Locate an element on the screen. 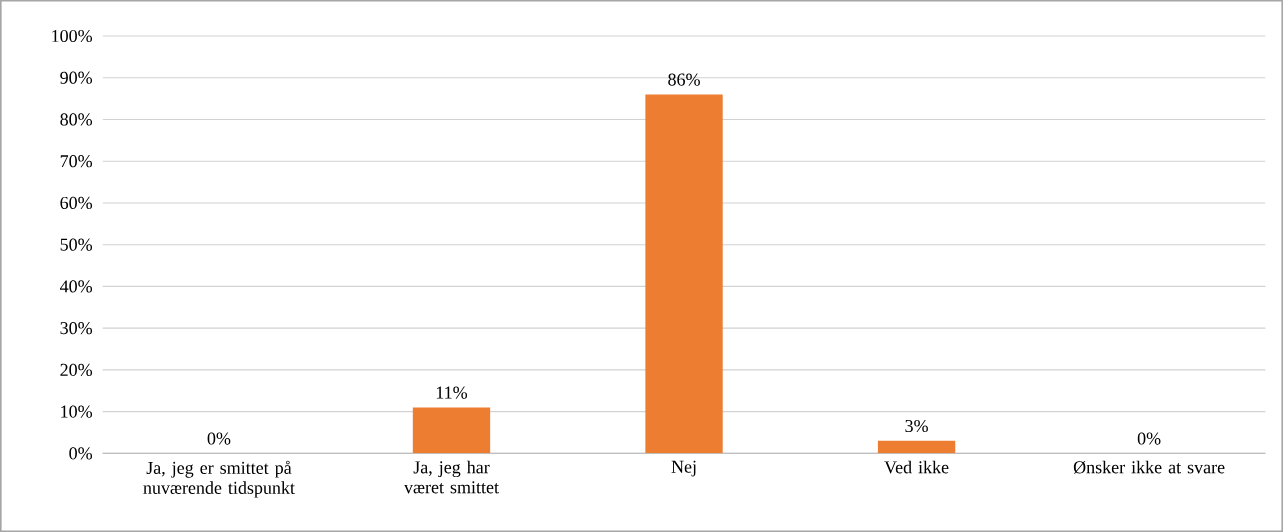  x-tick-label: Ved ikke is located at coordinates (916, 467).